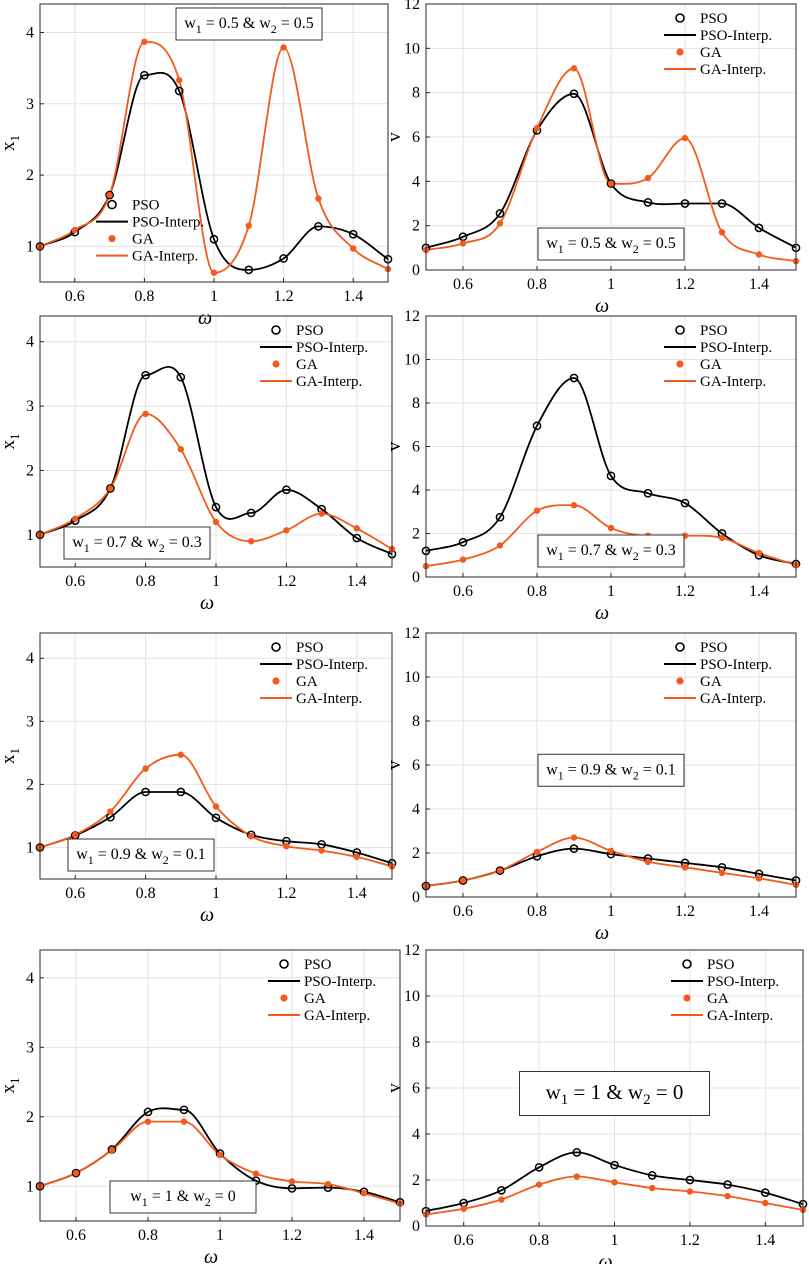  What do you see at coordinates (416, 137) in the screenshot?
I see `y-tick-label: 6` at bounding box center [416, 137].